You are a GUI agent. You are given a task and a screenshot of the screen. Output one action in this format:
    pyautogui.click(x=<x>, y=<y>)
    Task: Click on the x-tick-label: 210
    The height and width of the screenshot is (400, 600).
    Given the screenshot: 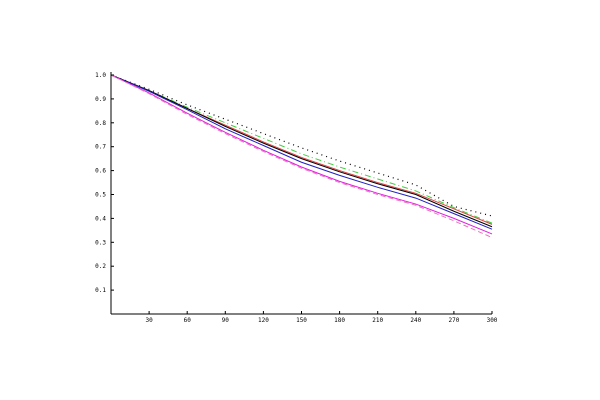 What is the action you would take?
    pyautogui.click(x=377, y=320)
    